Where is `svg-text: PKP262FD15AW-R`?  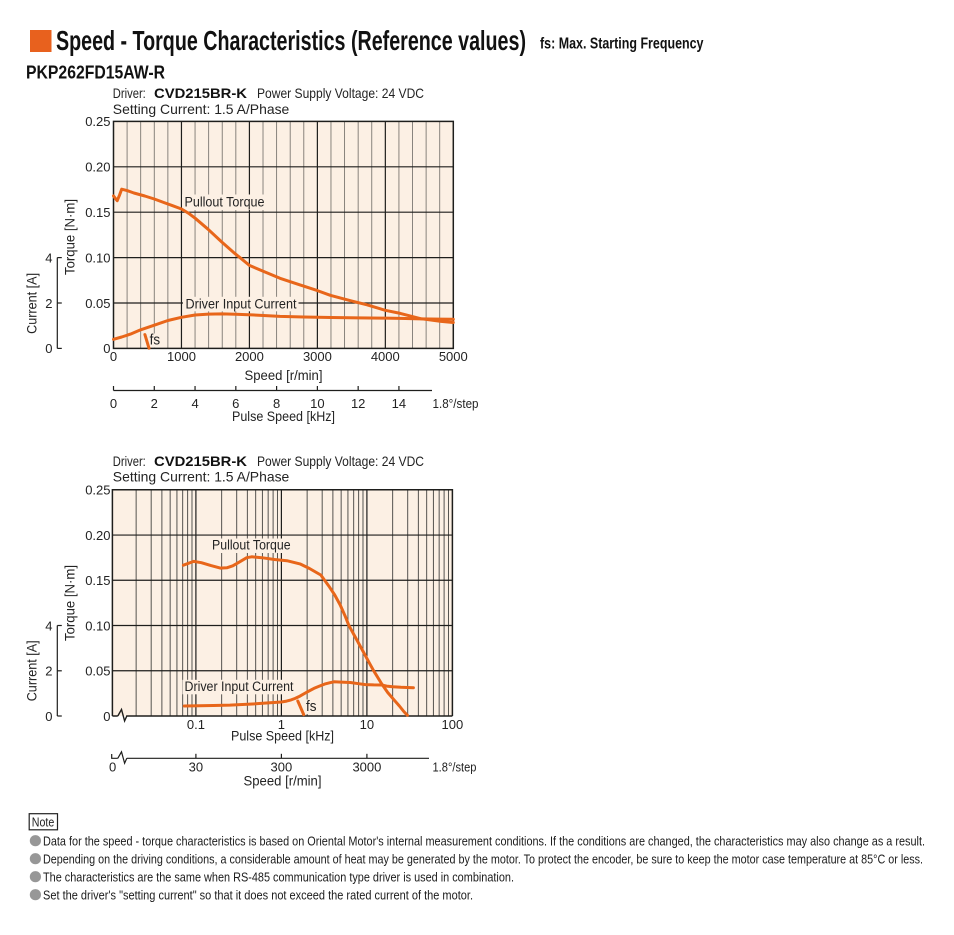
svg-text: PKP262FD15AW-R is located at coordinates (95, 73).